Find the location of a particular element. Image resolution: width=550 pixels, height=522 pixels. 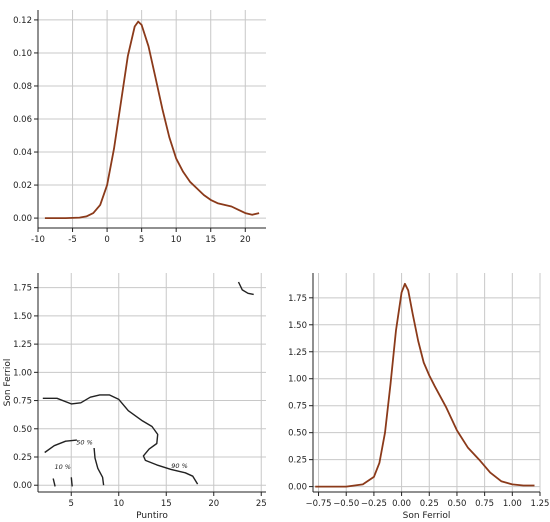

x-tick-label: −0.50 is located at coordinates (346, 504).